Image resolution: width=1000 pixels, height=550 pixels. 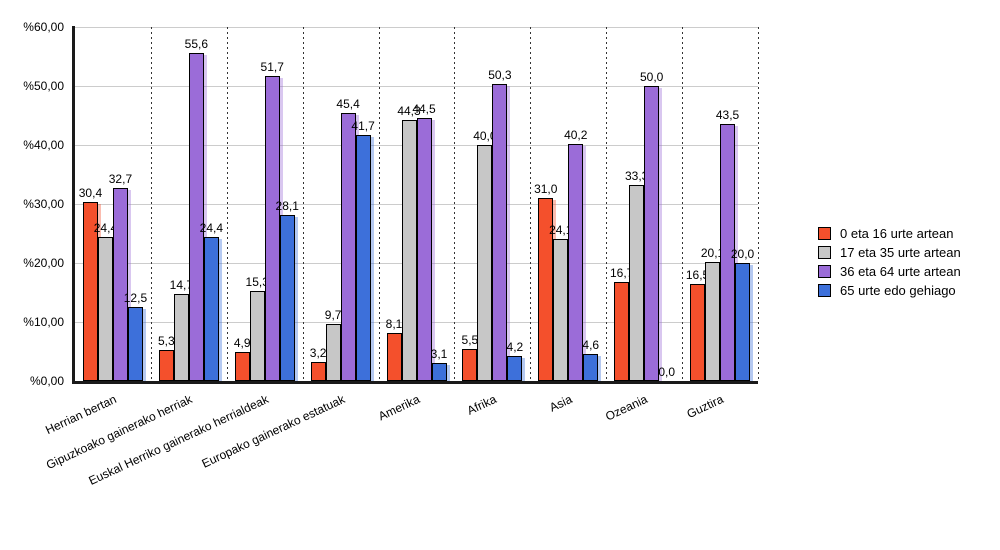 What do you see at coordinates (257, 282) in the screenshot?
I see `bar-value-label: 15,3` at bounding box center [257, 282].